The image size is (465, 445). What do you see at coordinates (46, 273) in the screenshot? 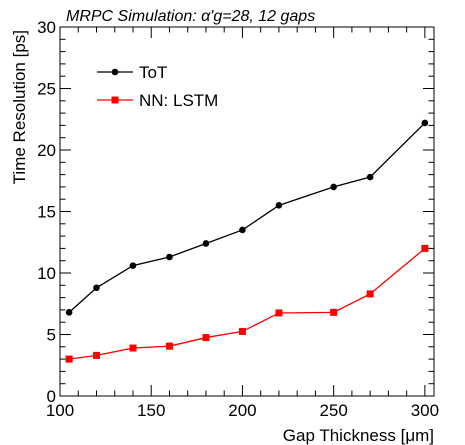
I see `y-tick-label: 10` at bounding box center [46, 273].